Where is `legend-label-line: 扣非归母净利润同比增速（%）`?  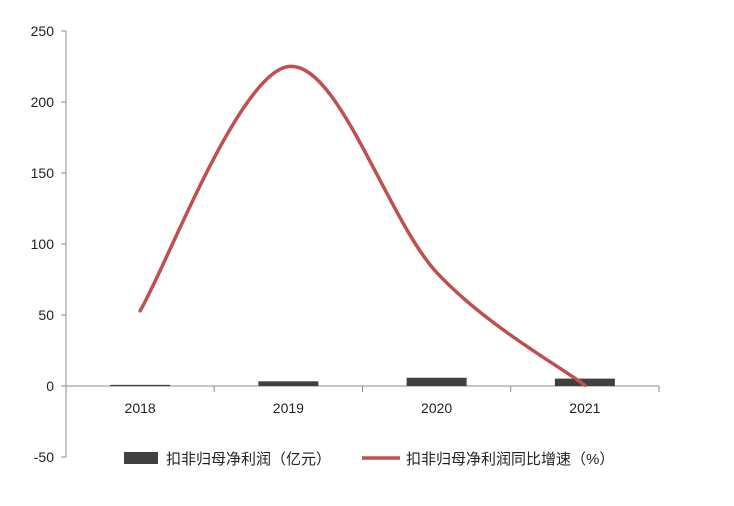
legend-label-line: 扣非归母净利润同比增速（%） is located at coordinates (510, 459).